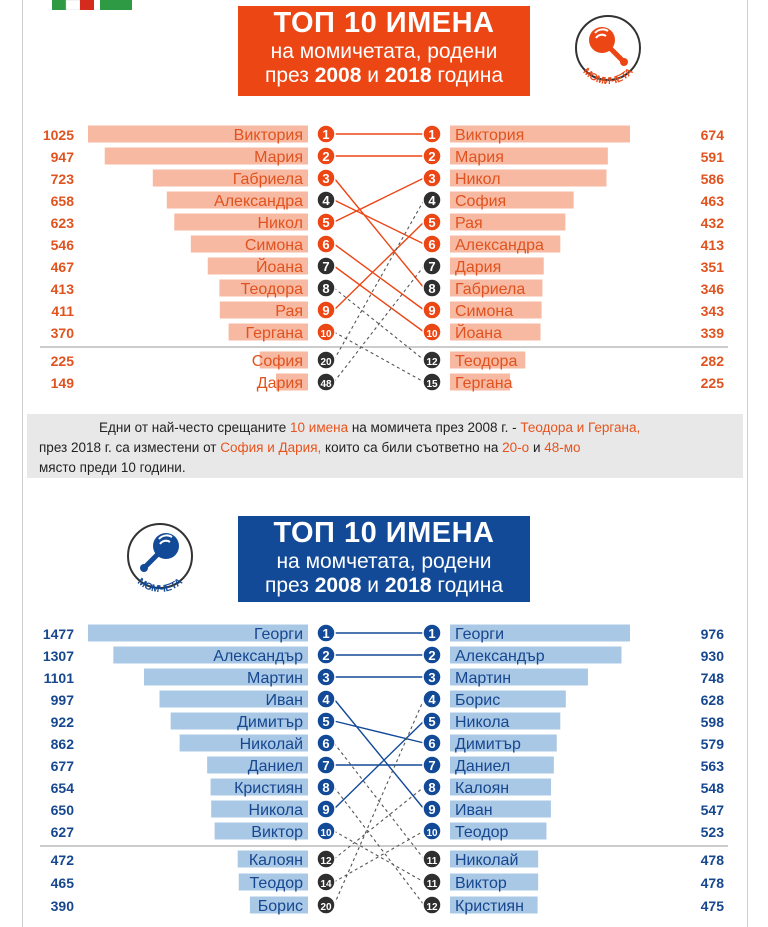 The image size is (768, 927). Describe the element at coordinates (486, 361) in the screenshot. I see `name-label-2018: Теодора` at that location.